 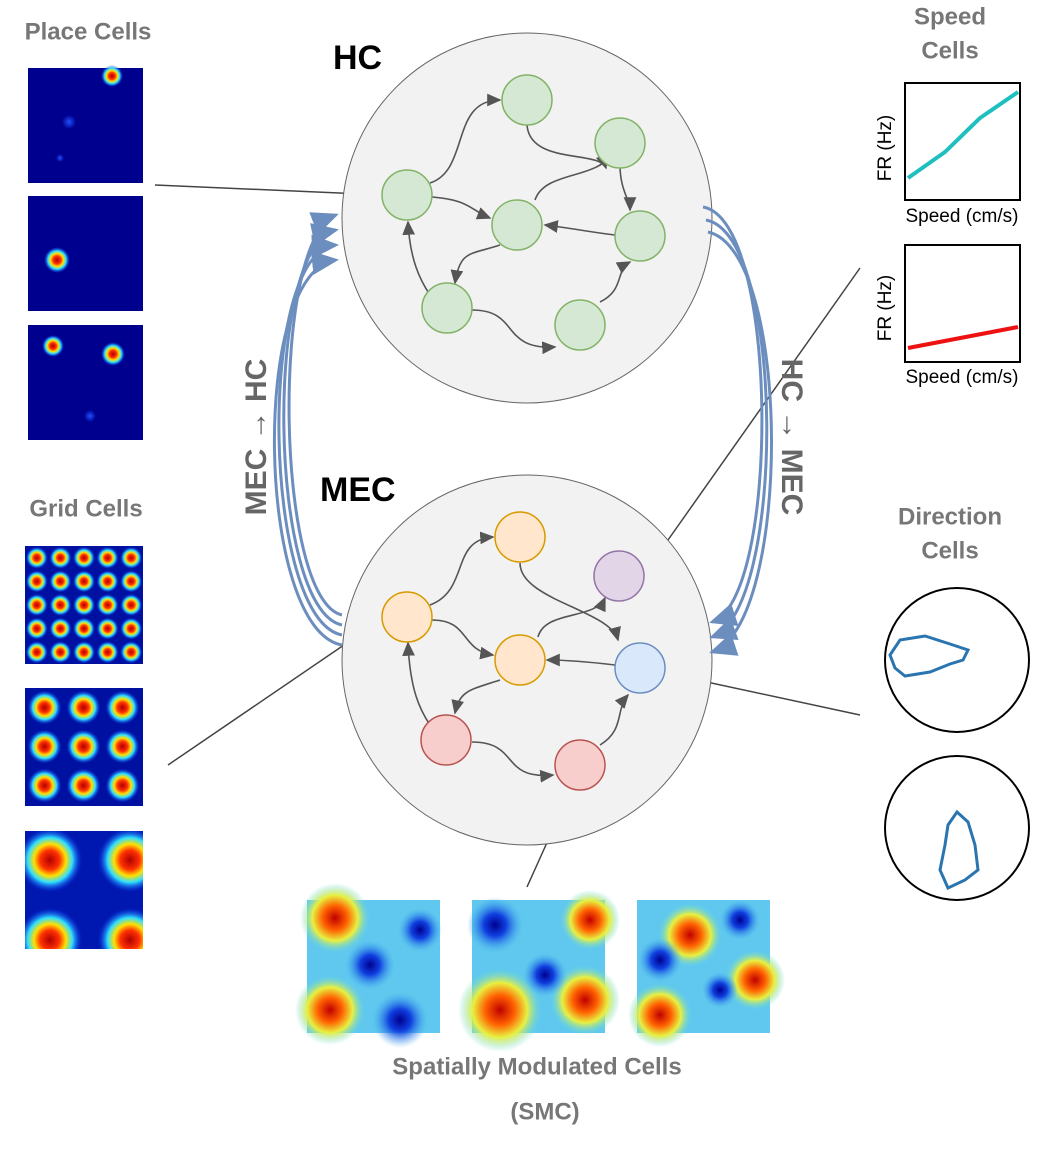 I want to click on direction-cells-title: Direction, so click(x=950, y=516).